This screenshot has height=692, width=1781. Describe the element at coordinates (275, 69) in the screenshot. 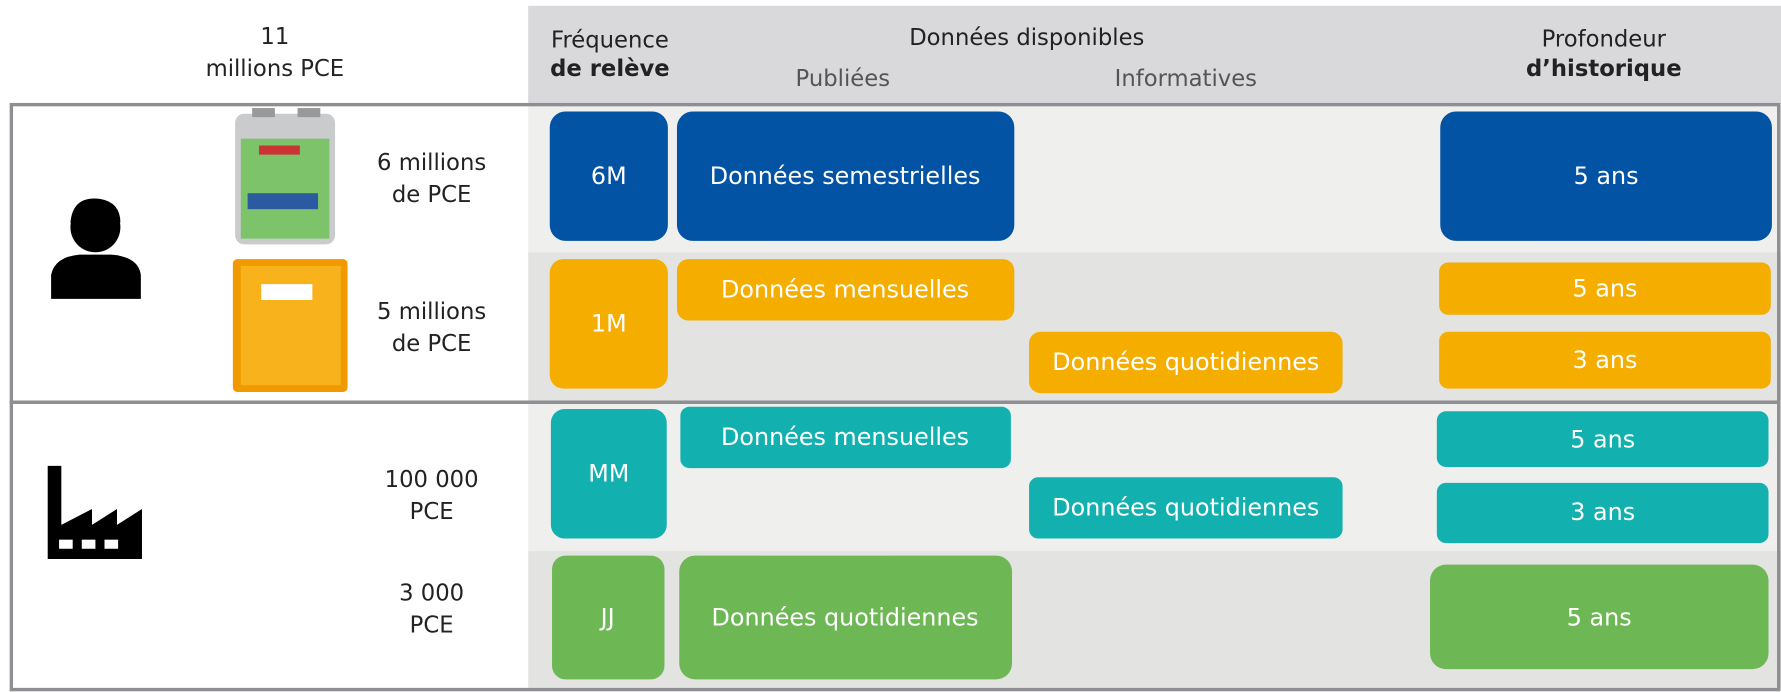

I see `total-unit: millions PCE` at that location.